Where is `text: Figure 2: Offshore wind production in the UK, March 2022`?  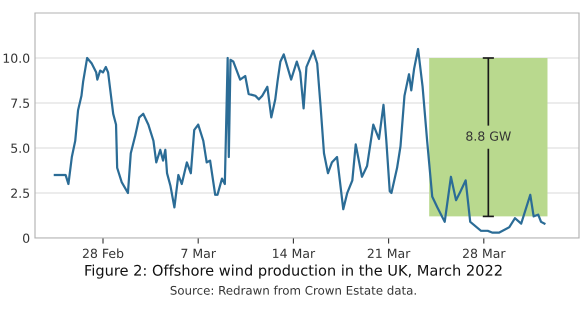
text: Figure 2: Offshore wind production in the UK, March 2022 is located at coordinates (293, 271).